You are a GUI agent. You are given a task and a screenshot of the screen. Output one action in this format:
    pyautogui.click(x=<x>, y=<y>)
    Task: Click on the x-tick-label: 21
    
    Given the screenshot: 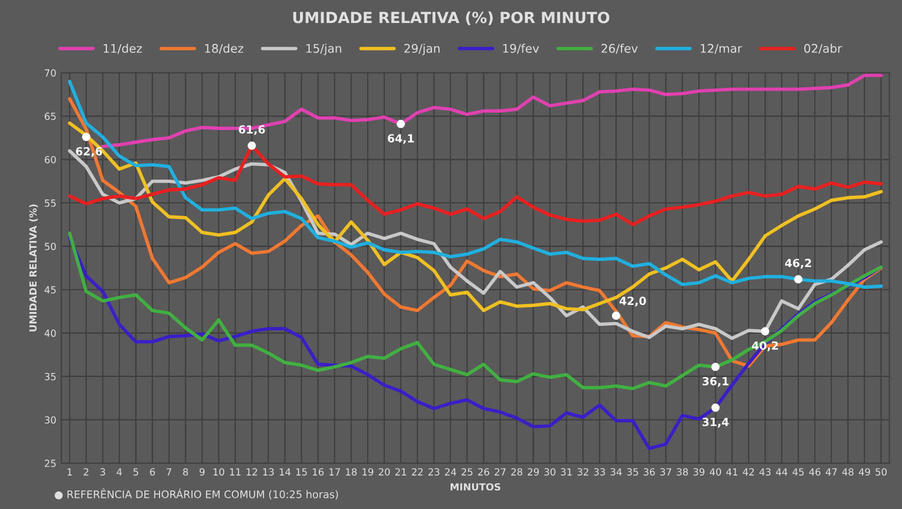 What is the action you would take?
    pyautogui.click(x=400, y=472)
    